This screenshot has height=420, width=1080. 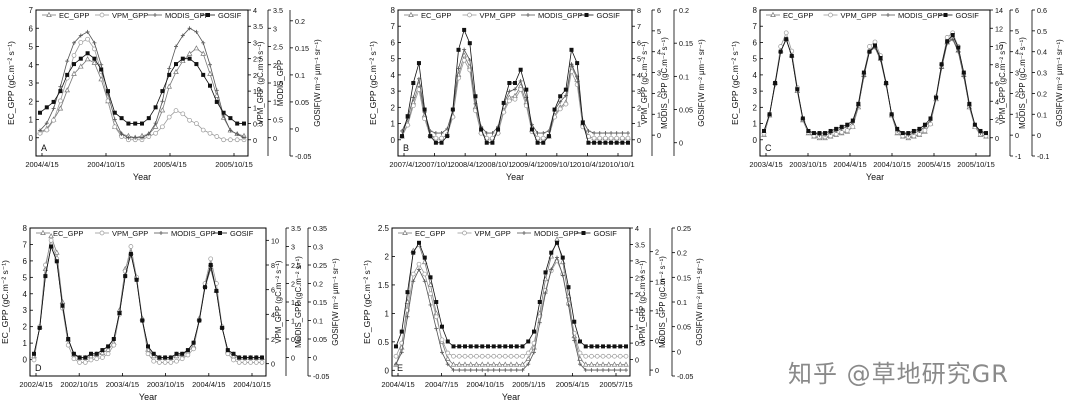 What do you see at coordinates (465, 164) in the screenshot?
I see `x-tick-label: 2008/4/1` at bounding box center [465, 164].